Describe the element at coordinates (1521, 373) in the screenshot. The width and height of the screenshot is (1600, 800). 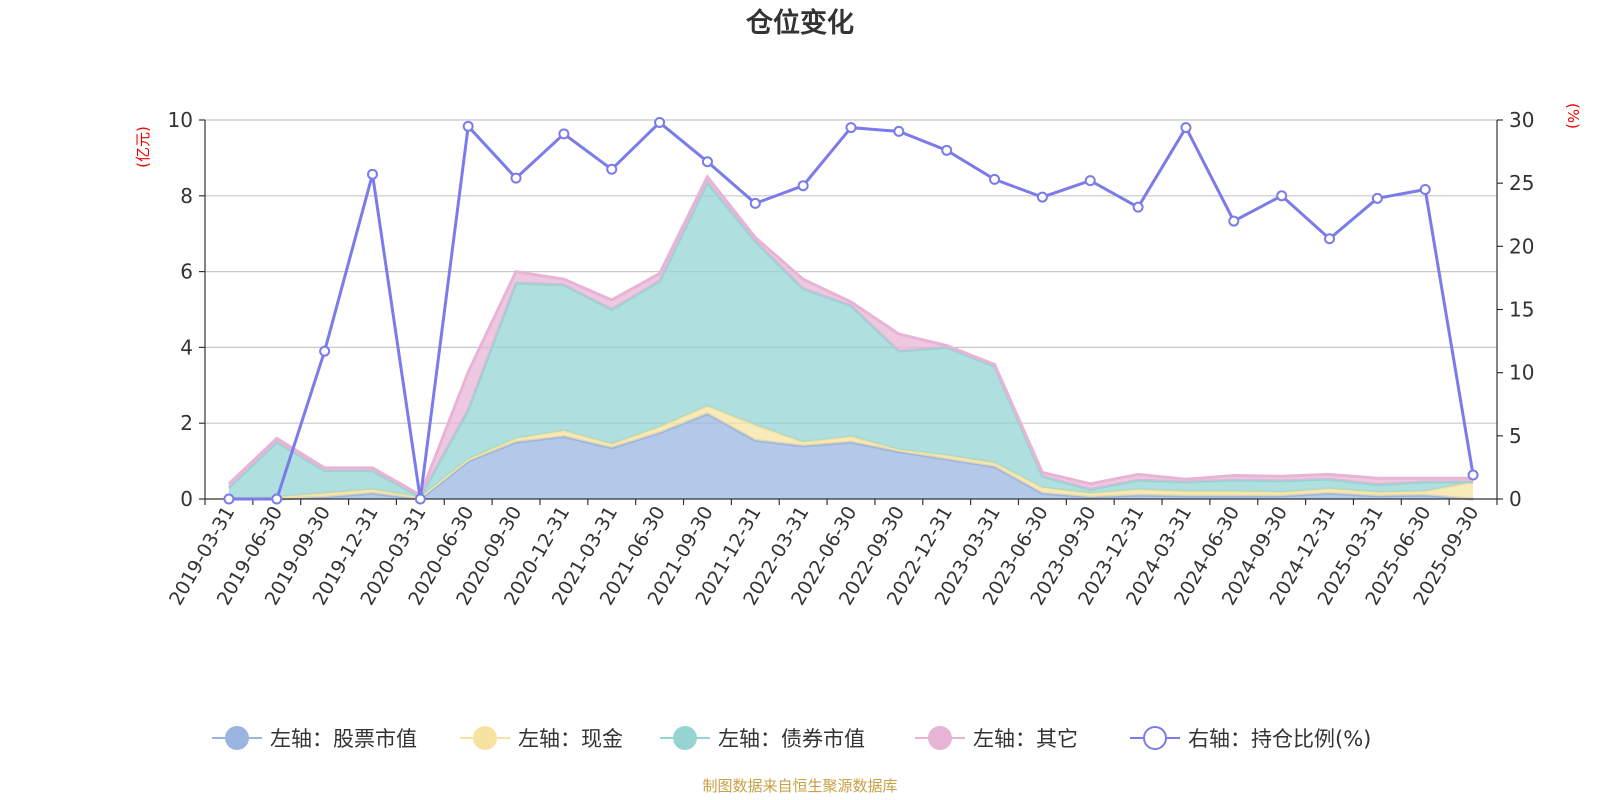
I see `right-tick-label-2: 10` at that location.